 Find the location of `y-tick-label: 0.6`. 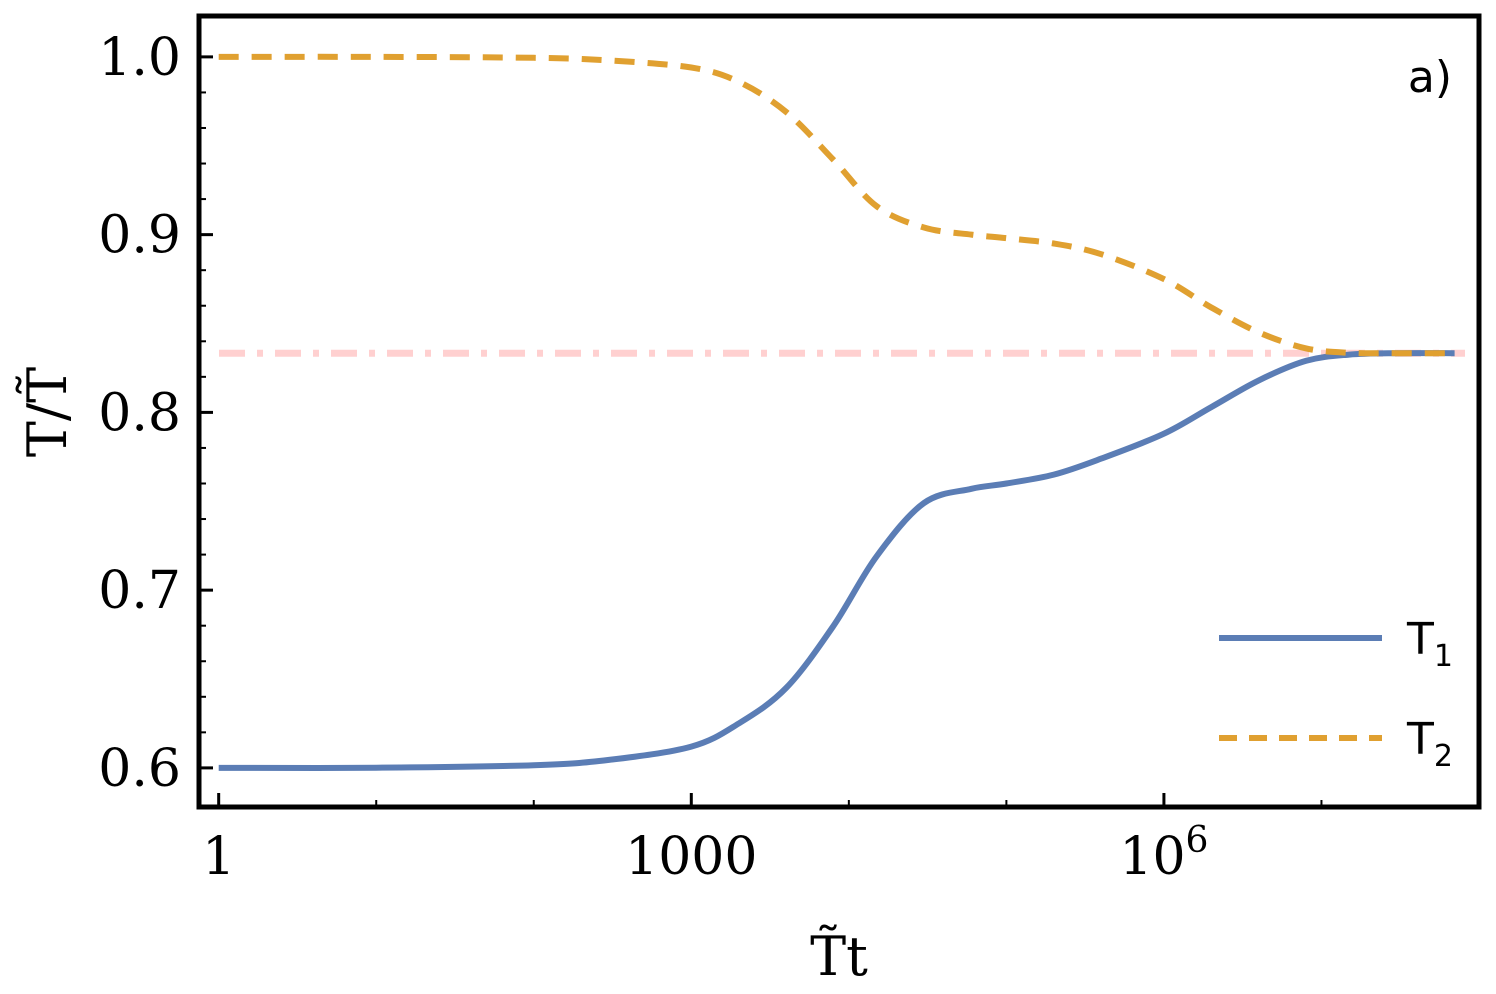

y-tick-label: 0.6 is located at coordinates (139, 769).